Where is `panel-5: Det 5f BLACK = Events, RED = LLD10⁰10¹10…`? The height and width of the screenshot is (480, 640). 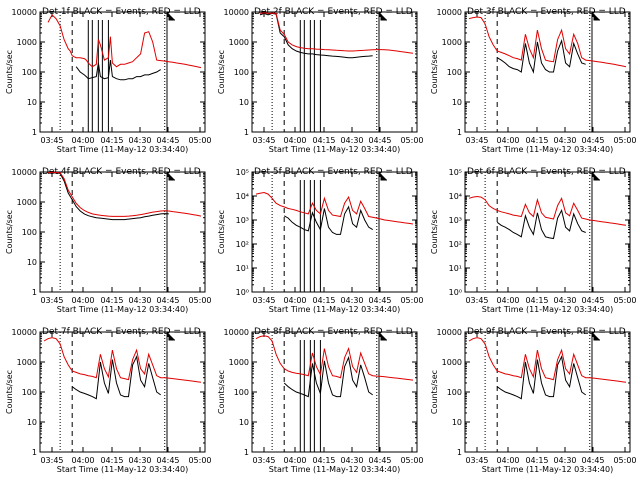
panel-5: Det 5f BLACK = Events, RED = LLD10⁰10¹10… is located at coordinates (320, 240).